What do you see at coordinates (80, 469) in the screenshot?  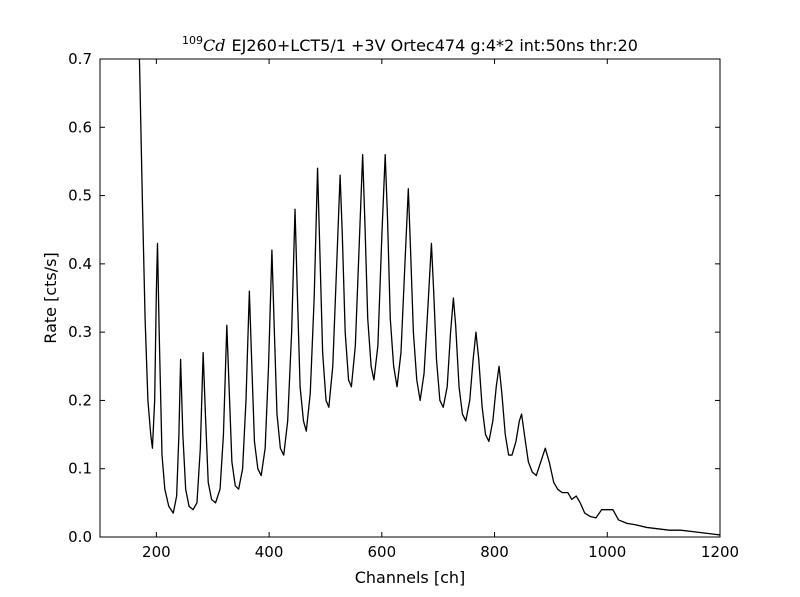 I see `y-tick-label: 0.1` at bounding box center [80, 469].